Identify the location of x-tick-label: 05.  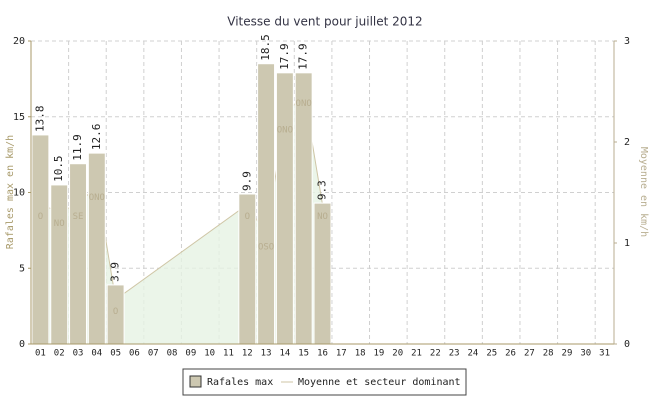
(115, 354).